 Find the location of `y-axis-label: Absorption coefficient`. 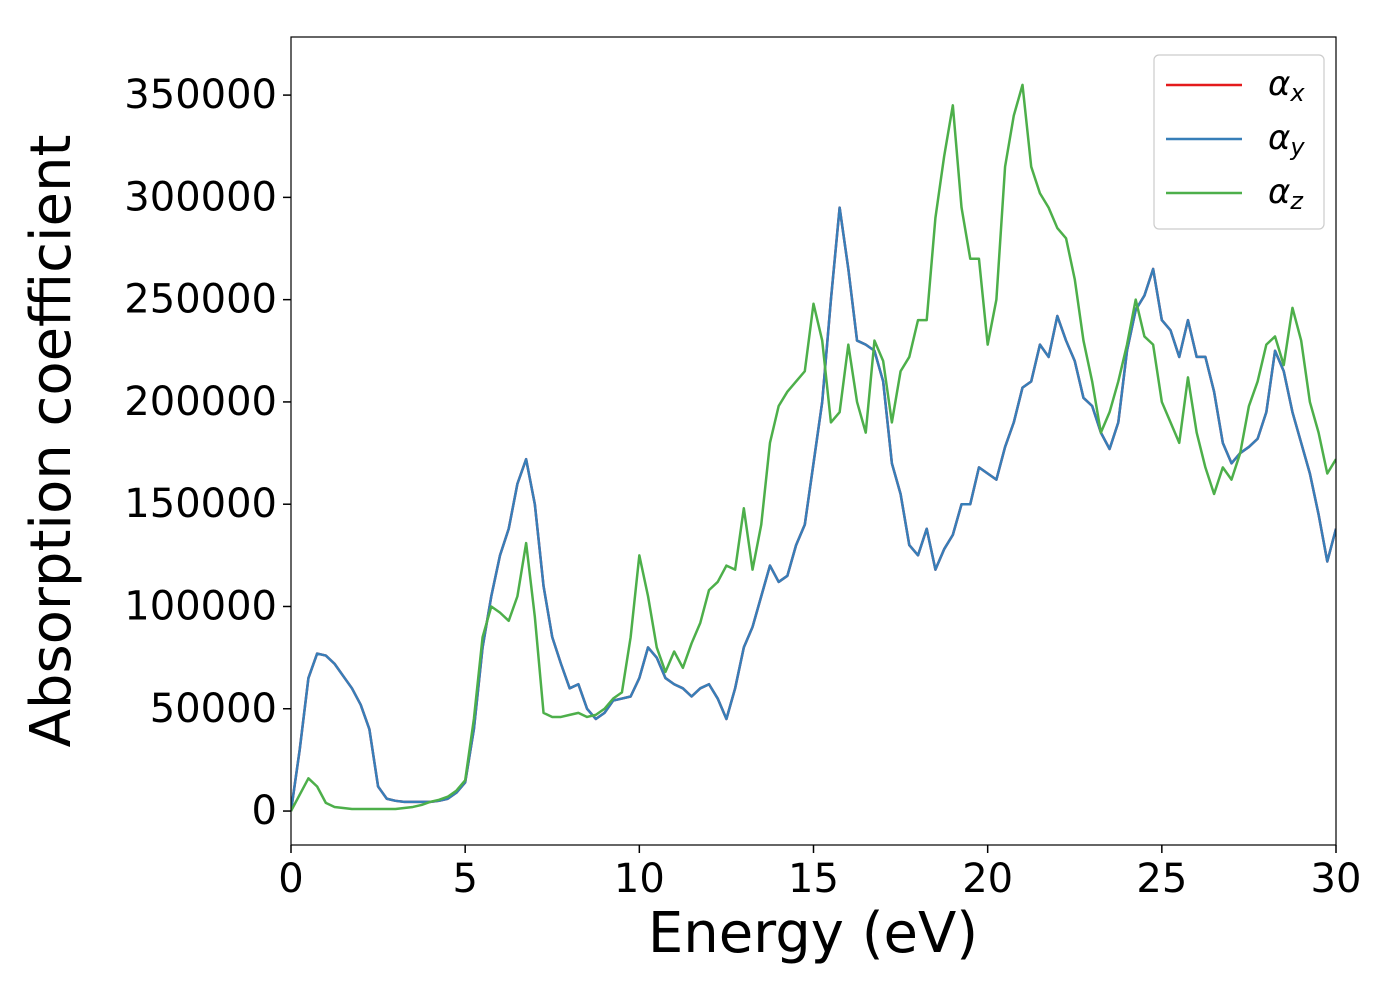

y-axis-label: Absorption coefficient is located at coordinates (51, 441).